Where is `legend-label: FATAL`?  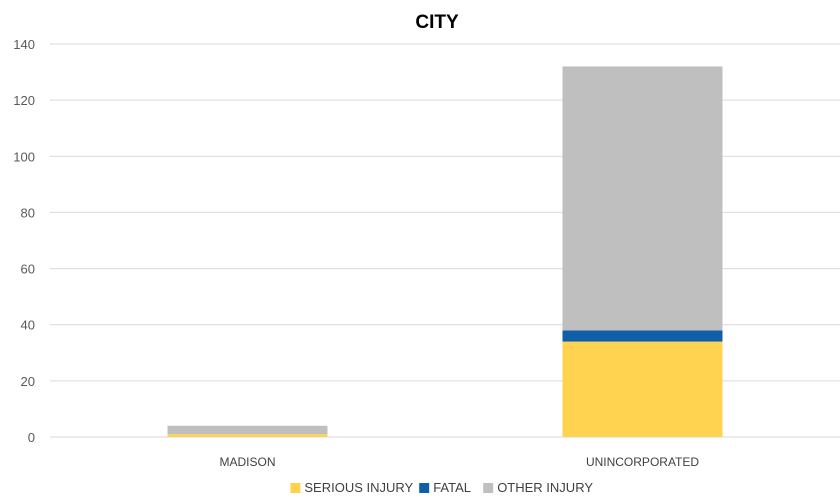
legend-label: FATAL is located at coordinates (452, 487).